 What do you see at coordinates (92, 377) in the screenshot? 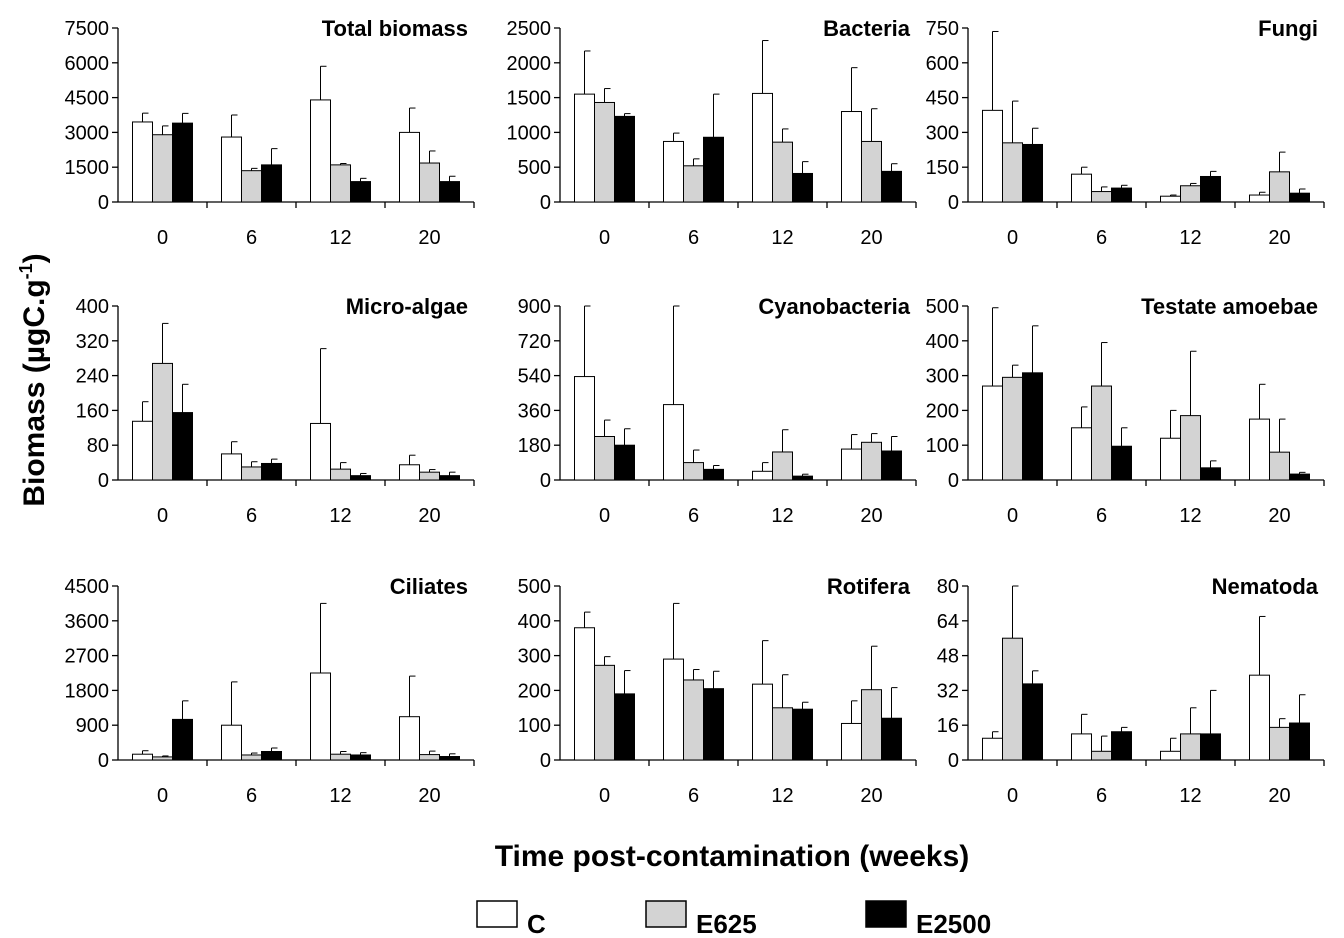
I see `y-tick-label: 240` at bounding box center [92, 377].